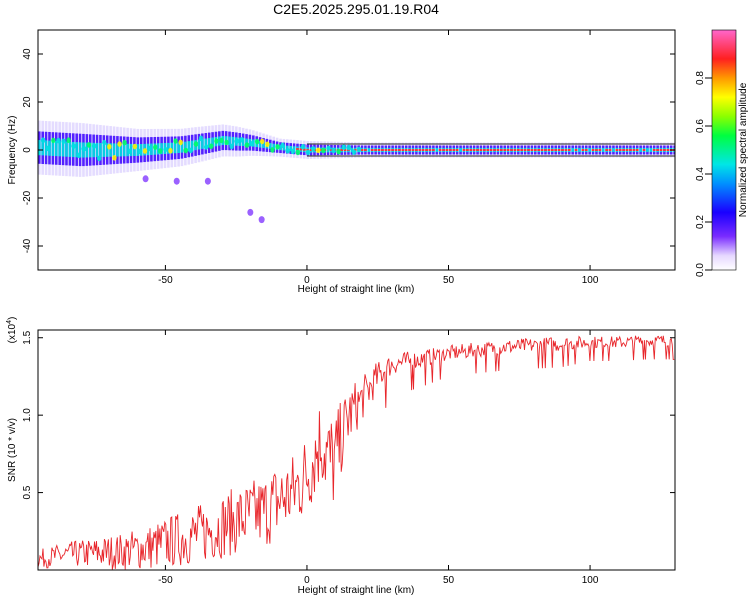 The width and height of the screenshot is (750, 605). What do you see at coordinates (700, 270) in the screenshot?
I see `colorbar-tick-label: 0.0` at bounding box center [700, 270].